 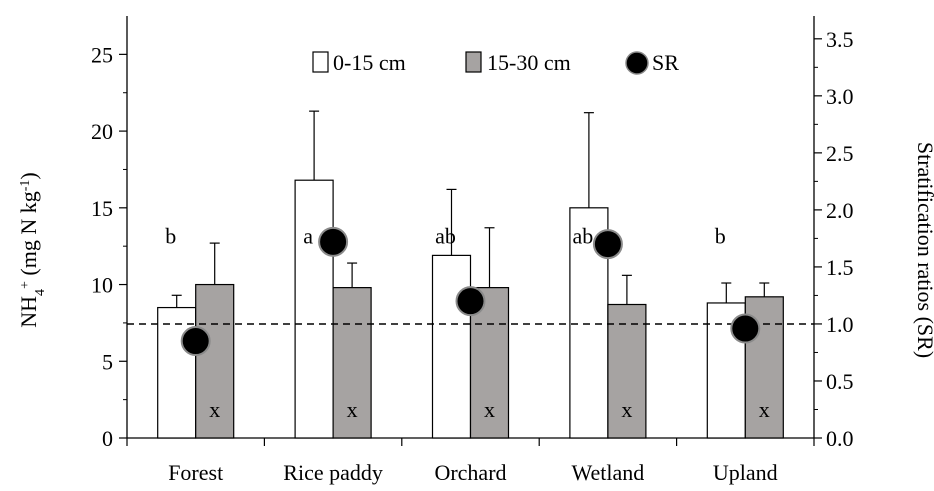 What do you see at coordinates (665, 62) in the screenshot?
I see `legend-label-sr: SR` at bounding box center [665, 62].